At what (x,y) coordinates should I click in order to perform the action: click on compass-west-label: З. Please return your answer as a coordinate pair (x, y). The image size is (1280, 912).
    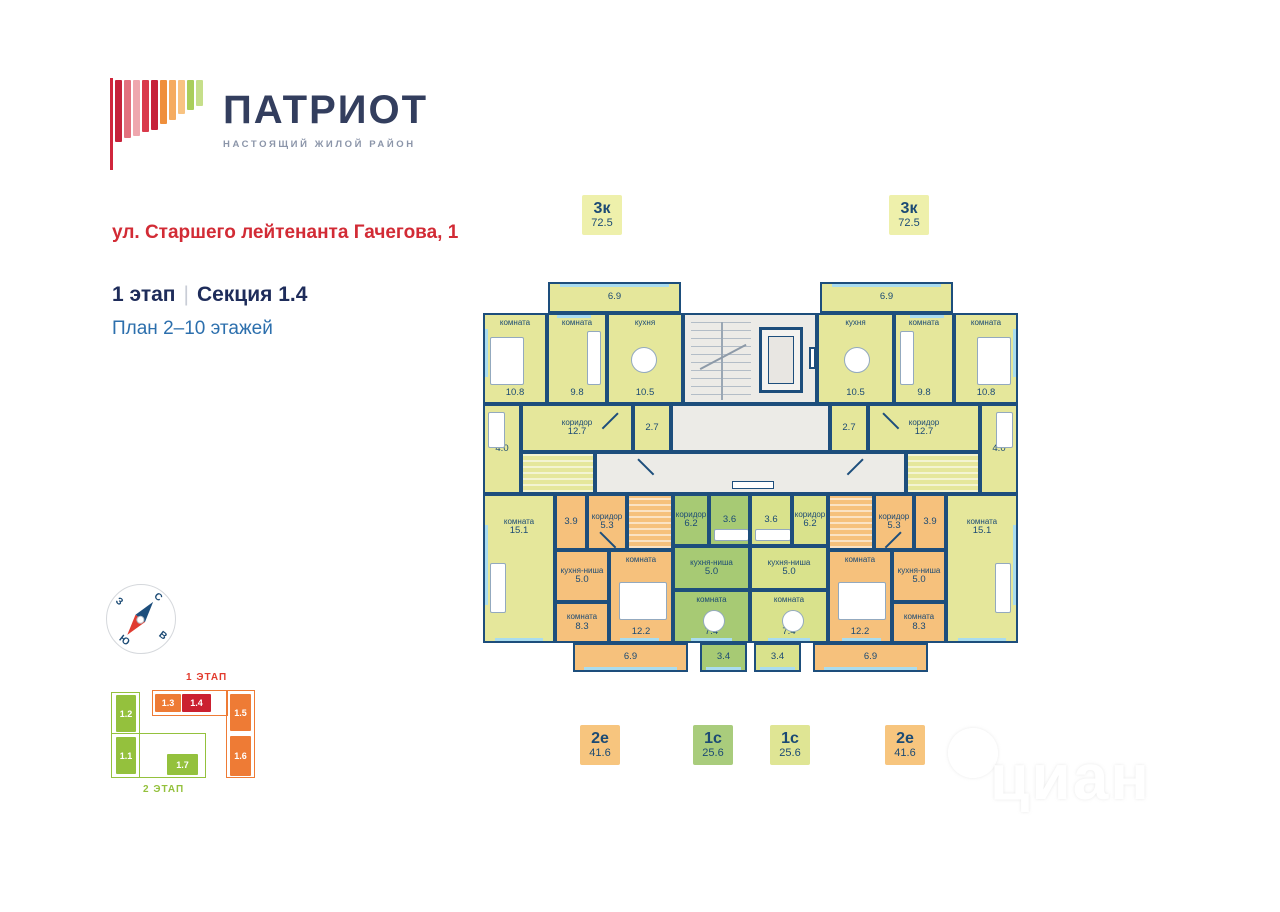
    Looking at the image, I should click on (119, 602).